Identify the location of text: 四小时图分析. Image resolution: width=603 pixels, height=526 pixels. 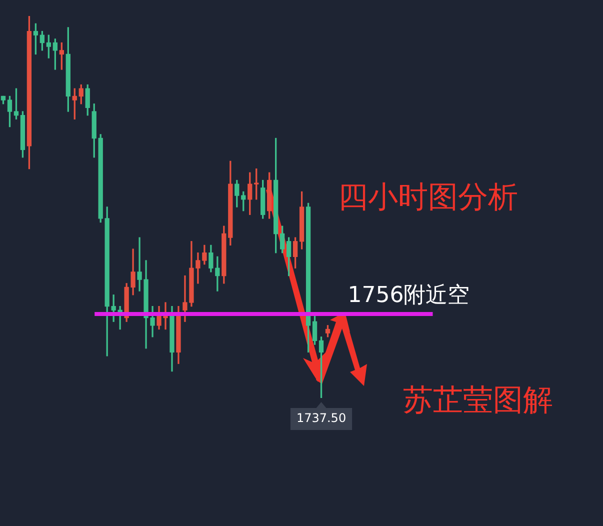
(428, 197).